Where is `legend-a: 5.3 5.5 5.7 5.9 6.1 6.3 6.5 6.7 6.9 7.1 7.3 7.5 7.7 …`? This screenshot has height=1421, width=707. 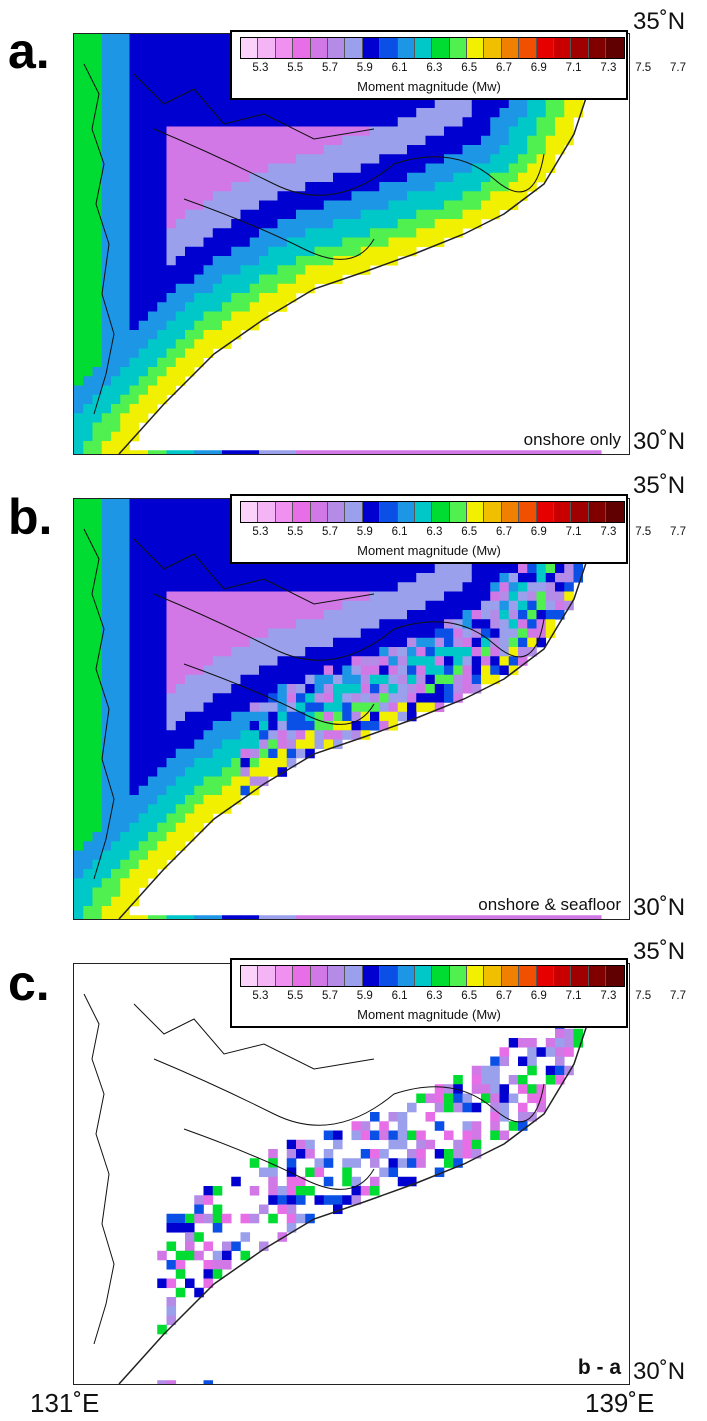
legend-a: 5.3 5.5 5.7 5.9 6.1 6.3 6.5 6.7 6.9 7.1 7.3 7.5 7.7 … is located at coordinates (458, 65).